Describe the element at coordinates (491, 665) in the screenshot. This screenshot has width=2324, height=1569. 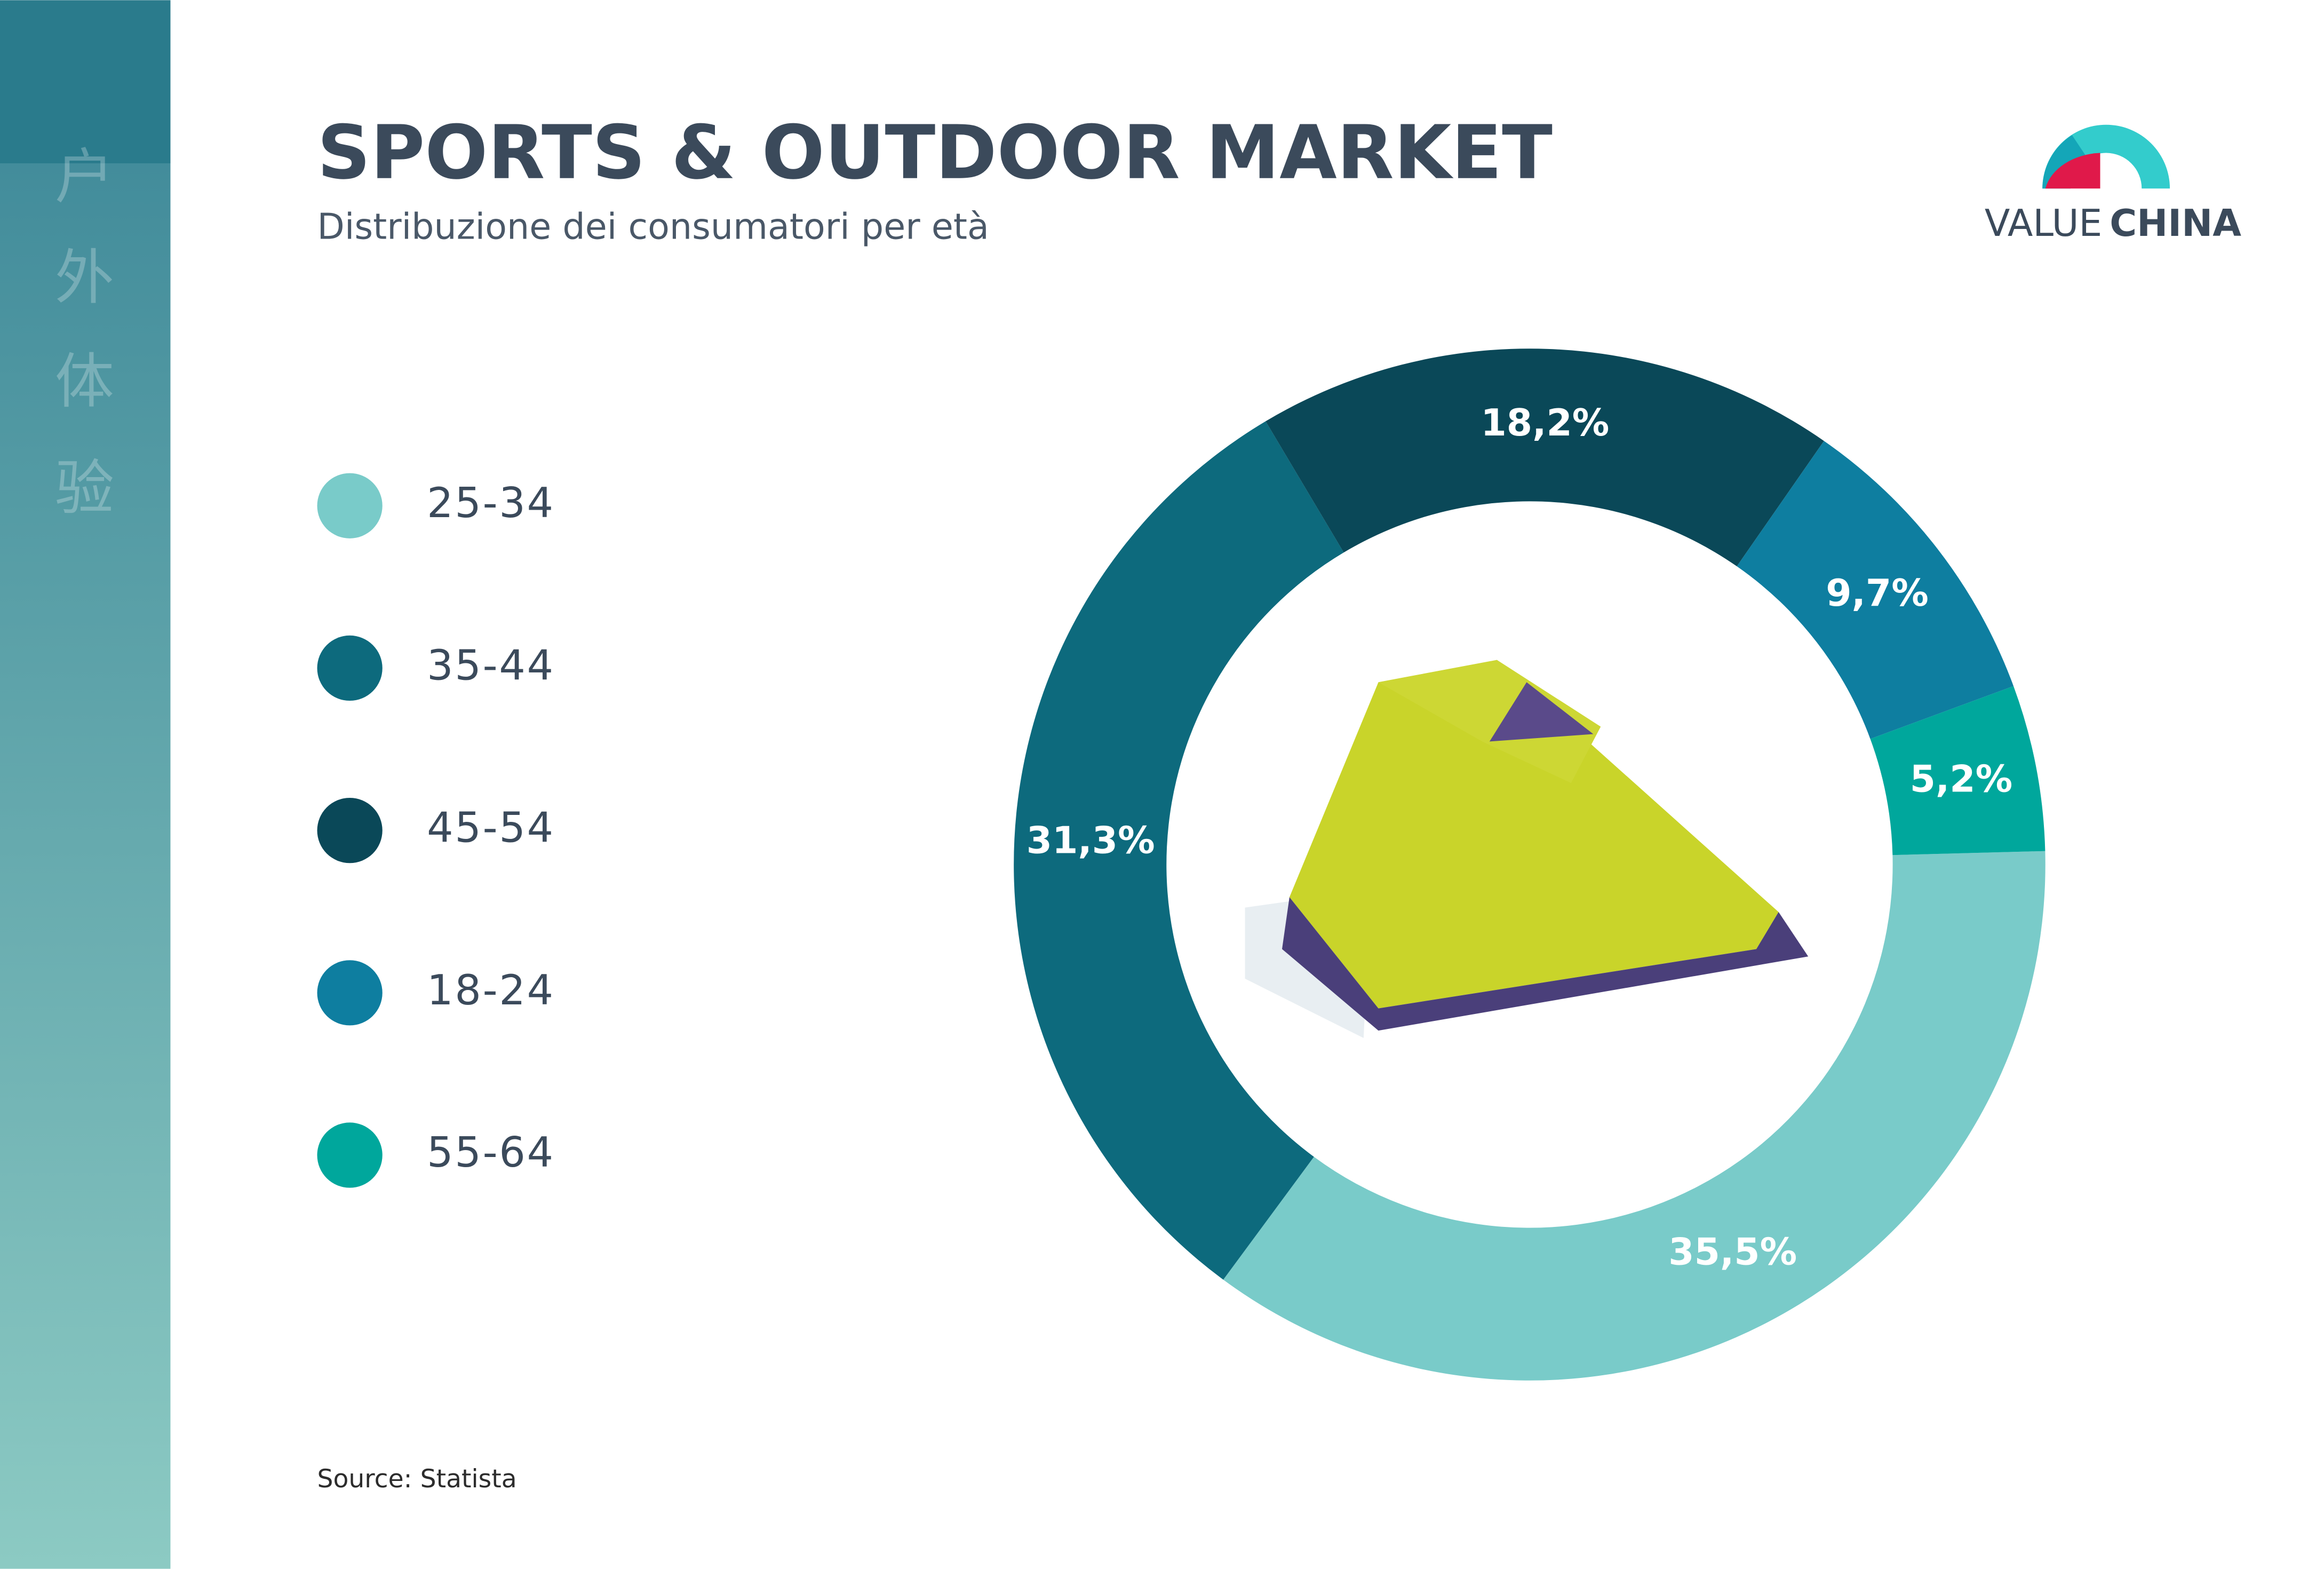
I see `legend-label: 35-44` at that location.